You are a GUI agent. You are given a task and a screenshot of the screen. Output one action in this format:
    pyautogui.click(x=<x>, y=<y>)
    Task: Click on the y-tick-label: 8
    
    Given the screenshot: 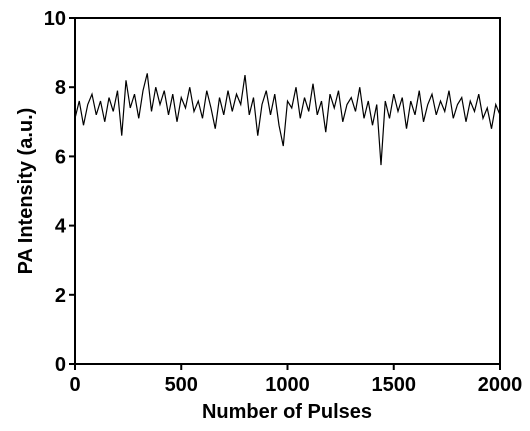 What is the action you would take?
    pyautogui.click(x=60, y=88)
    